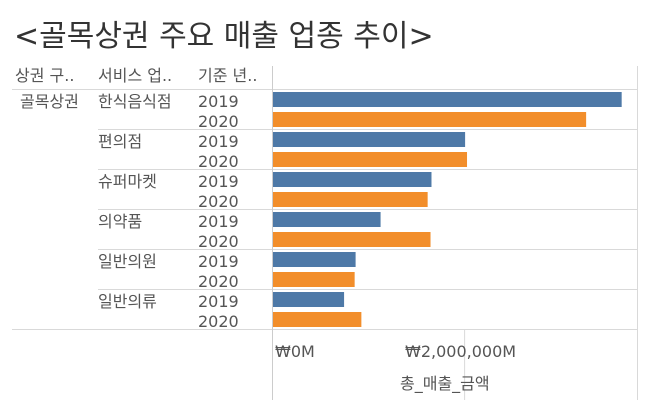  I want to click on category-label: 편의점, so click(120, 141).